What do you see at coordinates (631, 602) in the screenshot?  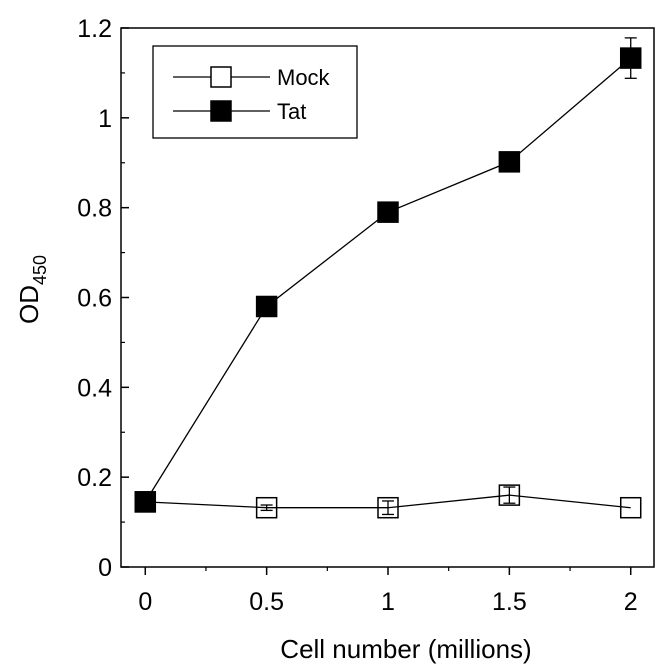 I see `x-tick-label: 2` at bounding box center [631, 602].